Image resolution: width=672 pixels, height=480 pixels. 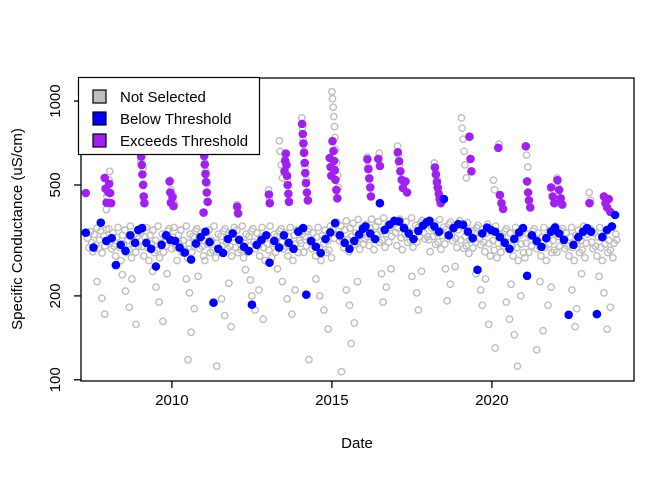 What do you see at coordinates (491, 400) in the screenshot?
I see `x-tick-label: 2020` at bounding box center [491, 400].